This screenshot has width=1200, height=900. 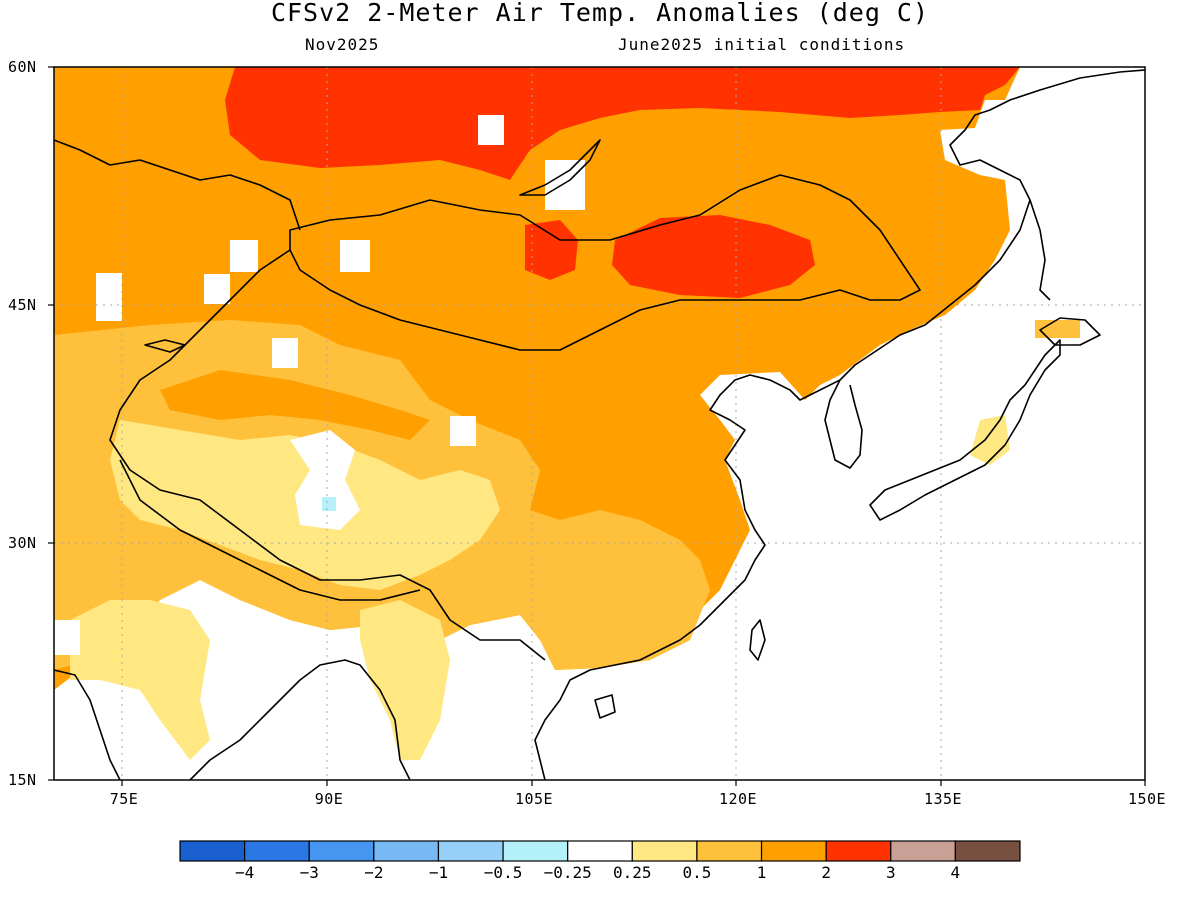 I want to click on colorbar-label: −2, so click(x=374, y=872).